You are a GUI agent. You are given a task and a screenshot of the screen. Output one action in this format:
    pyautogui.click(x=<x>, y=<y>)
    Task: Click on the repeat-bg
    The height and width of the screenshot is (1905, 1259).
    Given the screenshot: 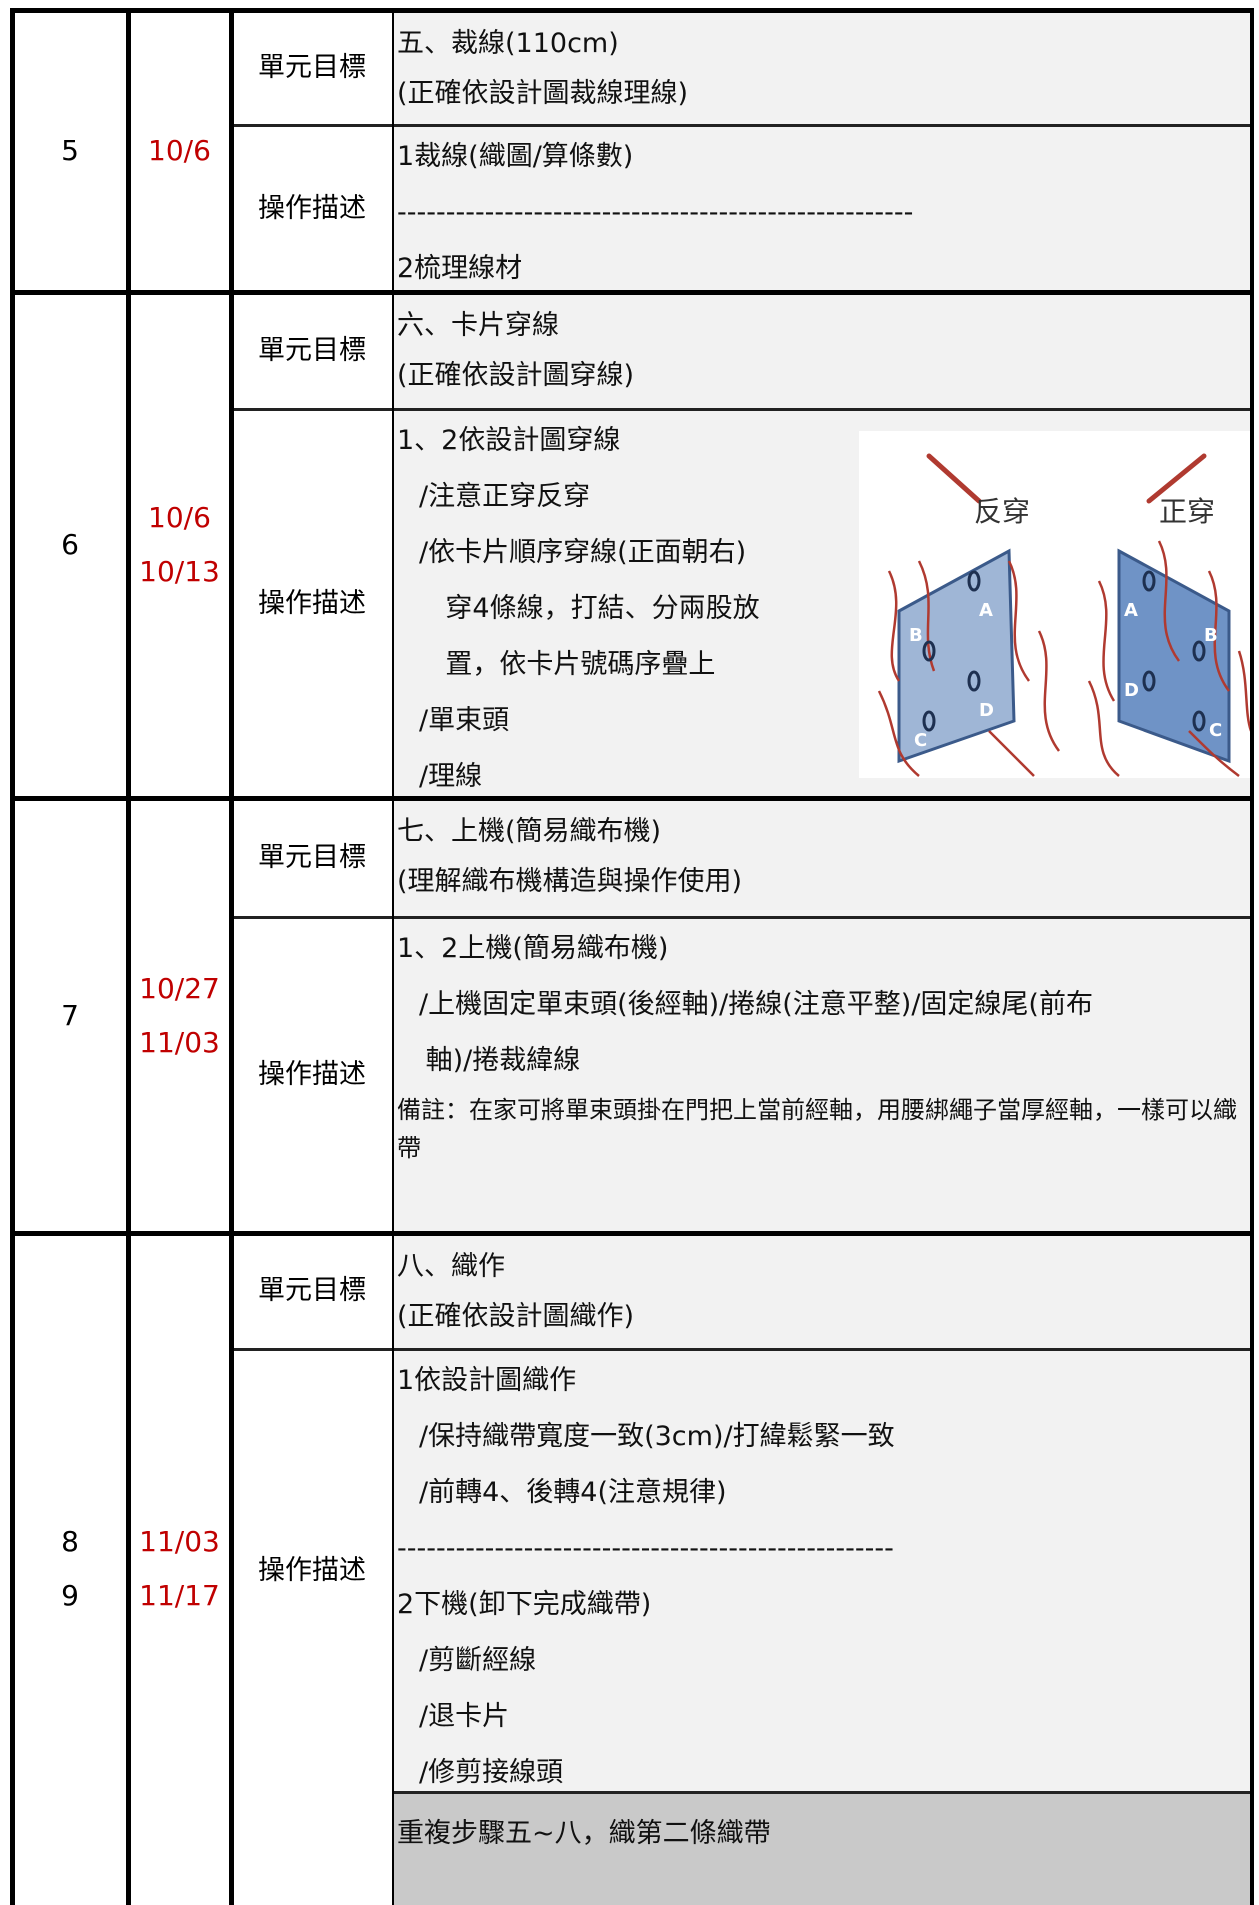 What is the action you would take?
    pyautogui.click(x=822, y=1848)
    